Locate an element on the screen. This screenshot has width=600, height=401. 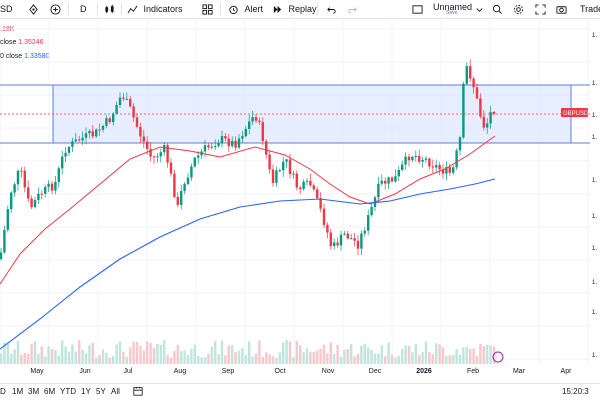
timeframe-6m: 6M is located at coordinates (50, 391).